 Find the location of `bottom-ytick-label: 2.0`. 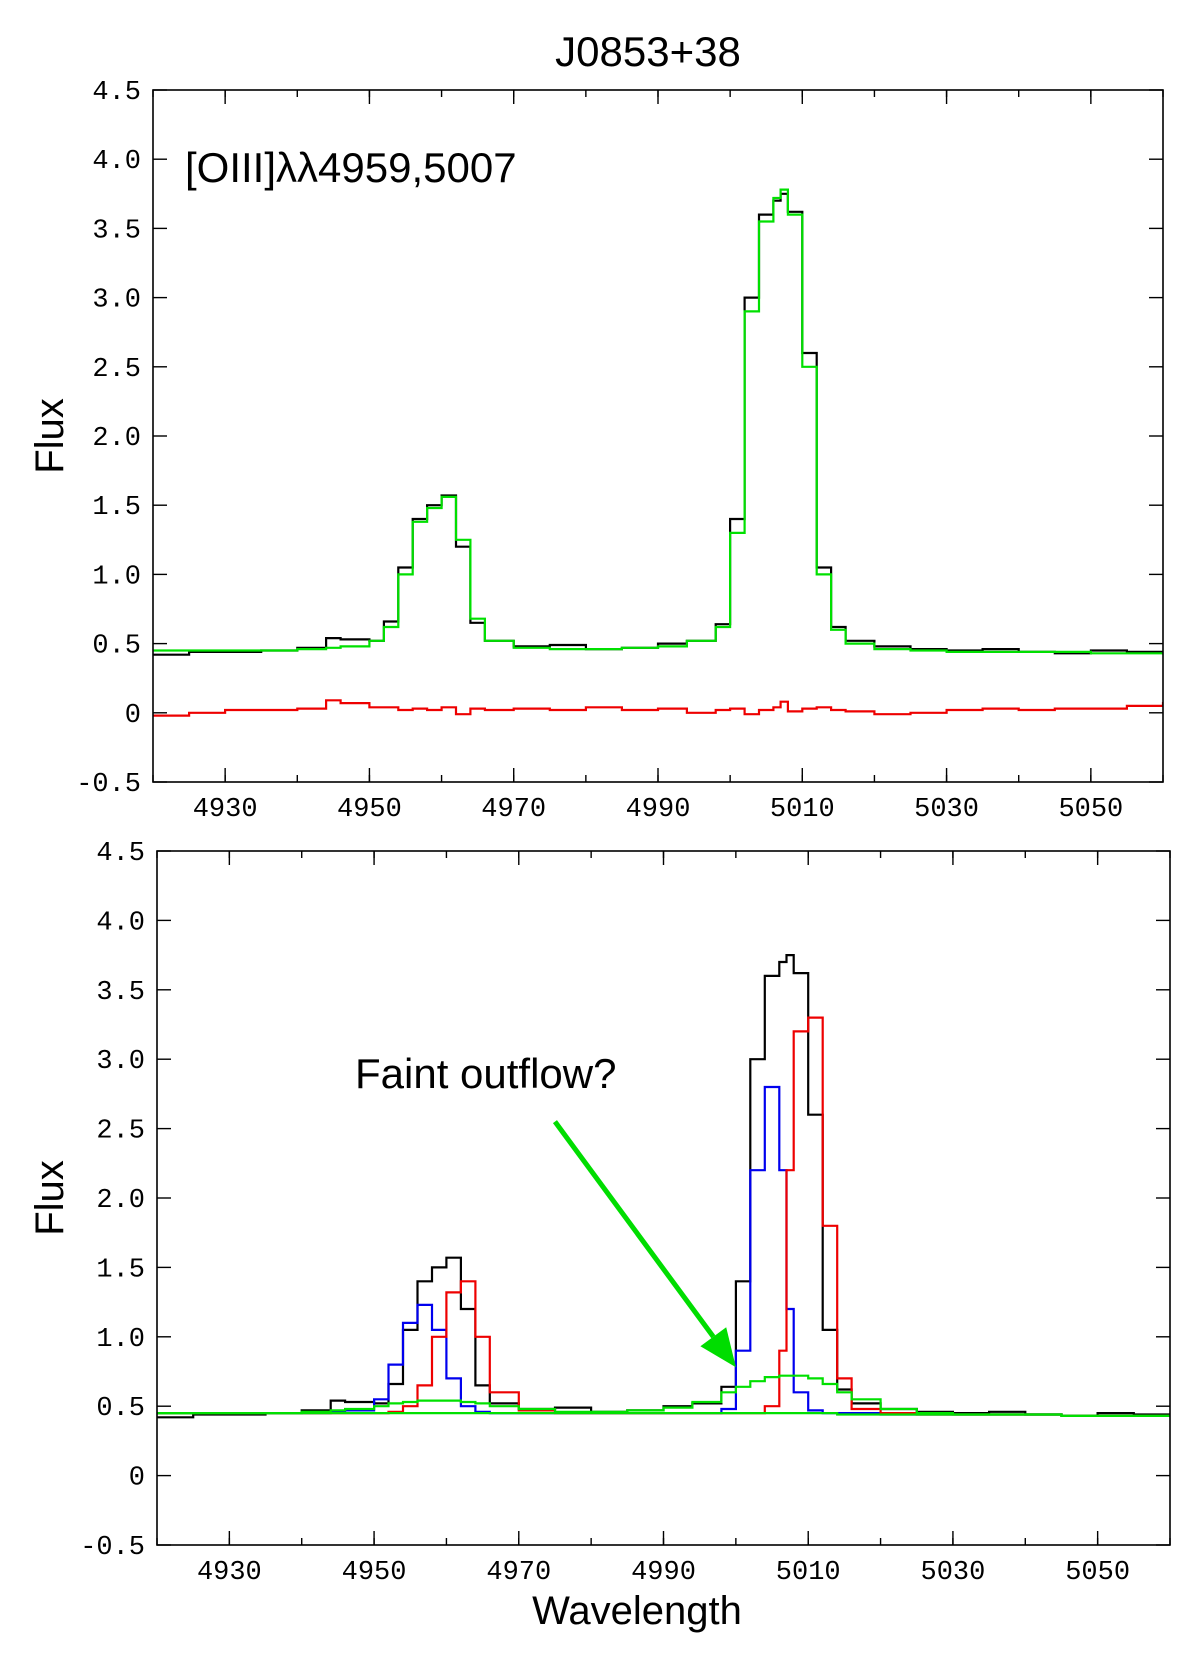

bottom-ytick-label: 2.0 is located at coordinates (120, 1201).